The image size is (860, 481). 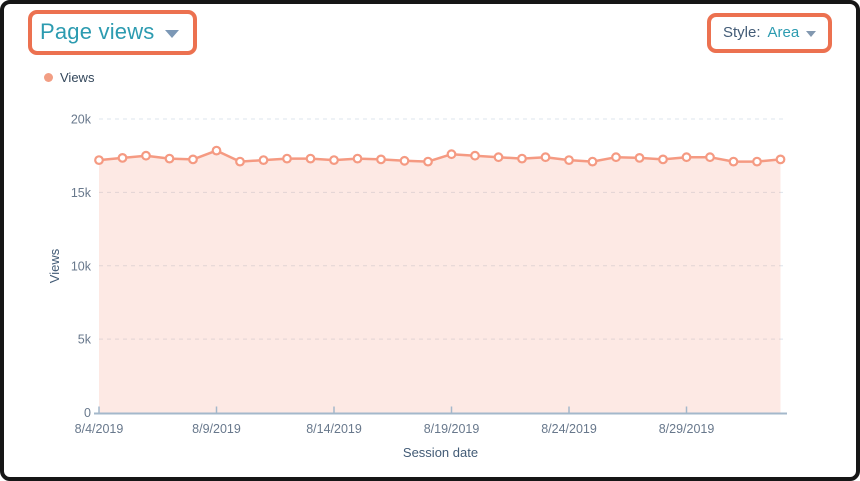 What do you see at coordinates (687, 429) in the screenshot?
I see `x-tick-label: 8/29/2019` at bounding box center [687, 429].